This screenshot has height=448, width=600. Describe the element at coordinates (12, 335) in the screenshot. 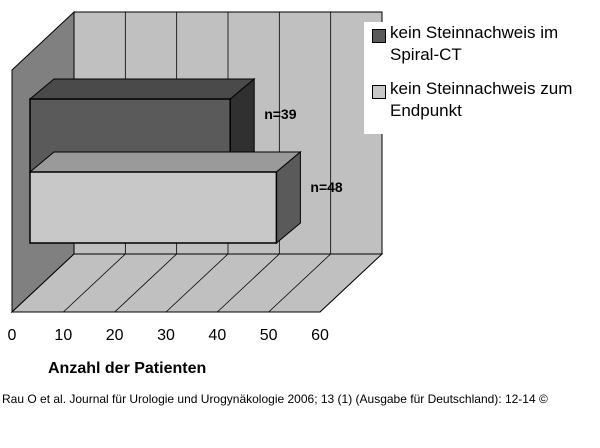

I see `x-tick-label: 0` at that location.